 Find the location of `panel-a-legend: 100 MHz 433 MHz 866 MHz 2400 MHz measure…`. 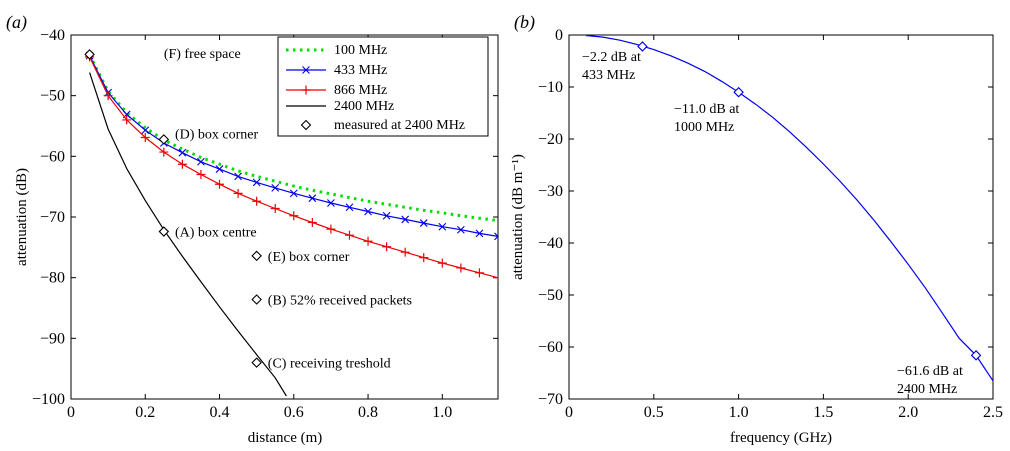

panel-a-legend: 100 MHz 433 MHz 866 MHz 2400 MHz measure… is located at coordinates (383, 86).